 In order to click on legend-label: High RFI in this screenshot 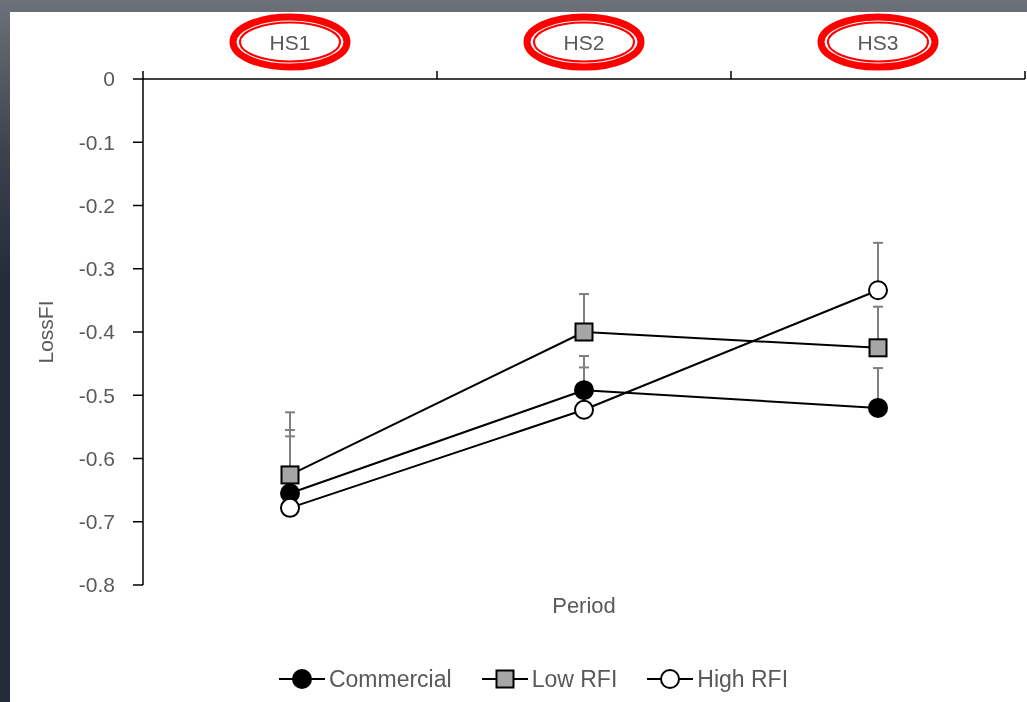, I will do `click(743, 678)`.